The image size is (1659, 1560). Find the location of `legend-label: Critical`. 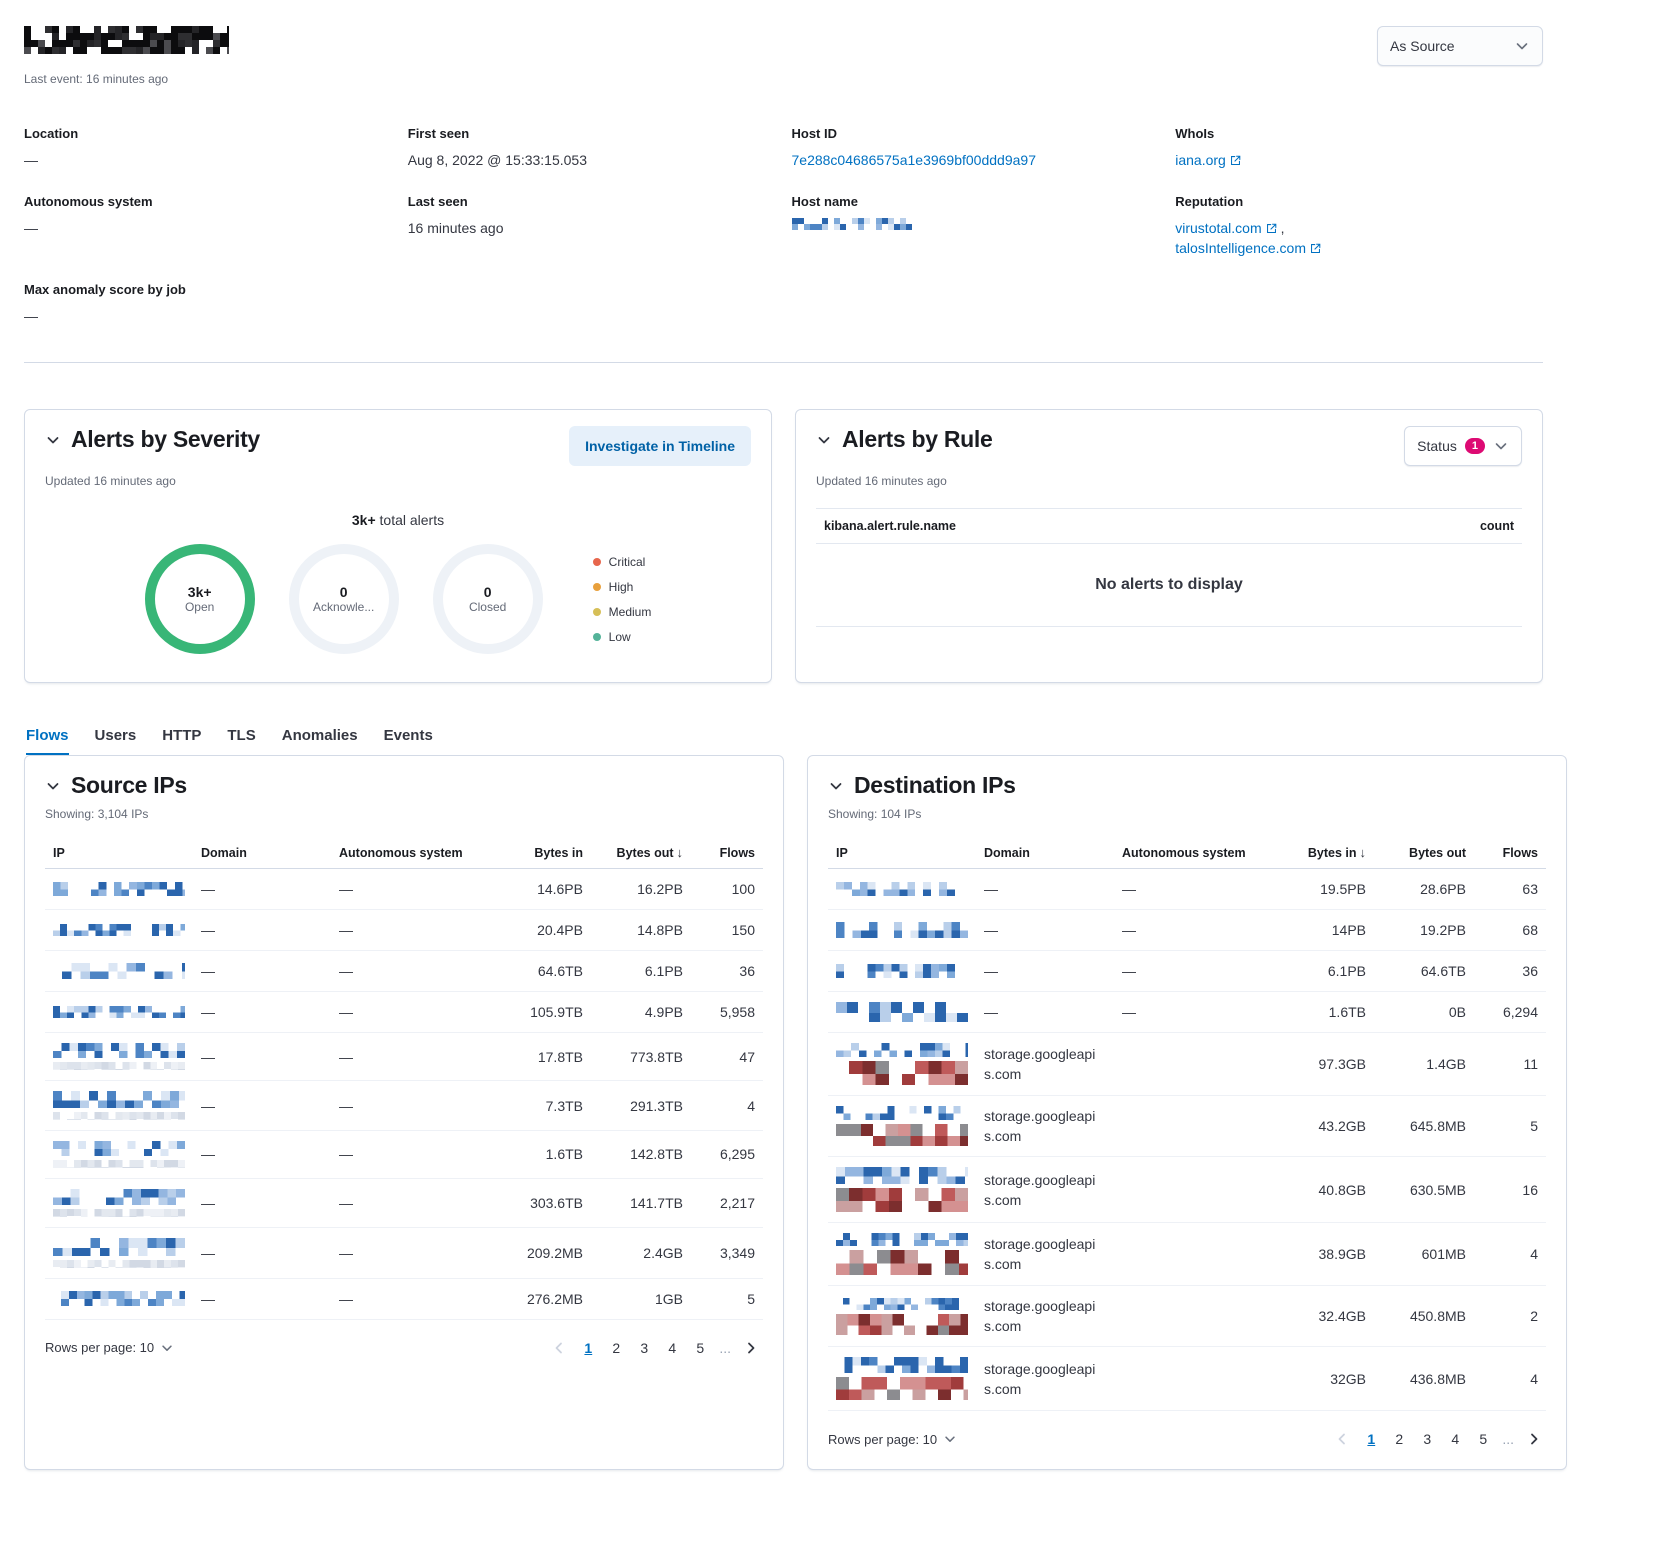

legend-label: Critical is located at coordinates (627, 561).